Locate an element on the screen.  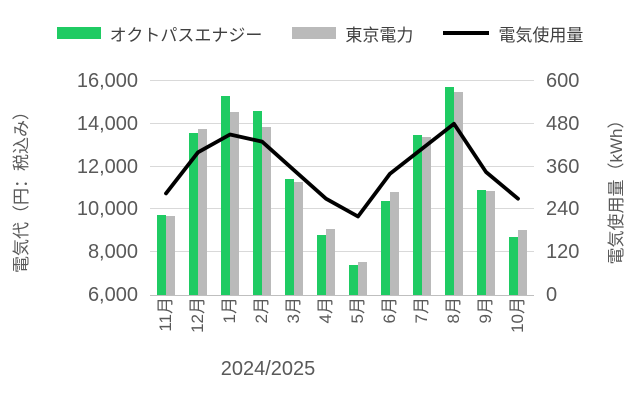
octopus-energy-bar-swatch-icon is located at coordinates (78, 33).